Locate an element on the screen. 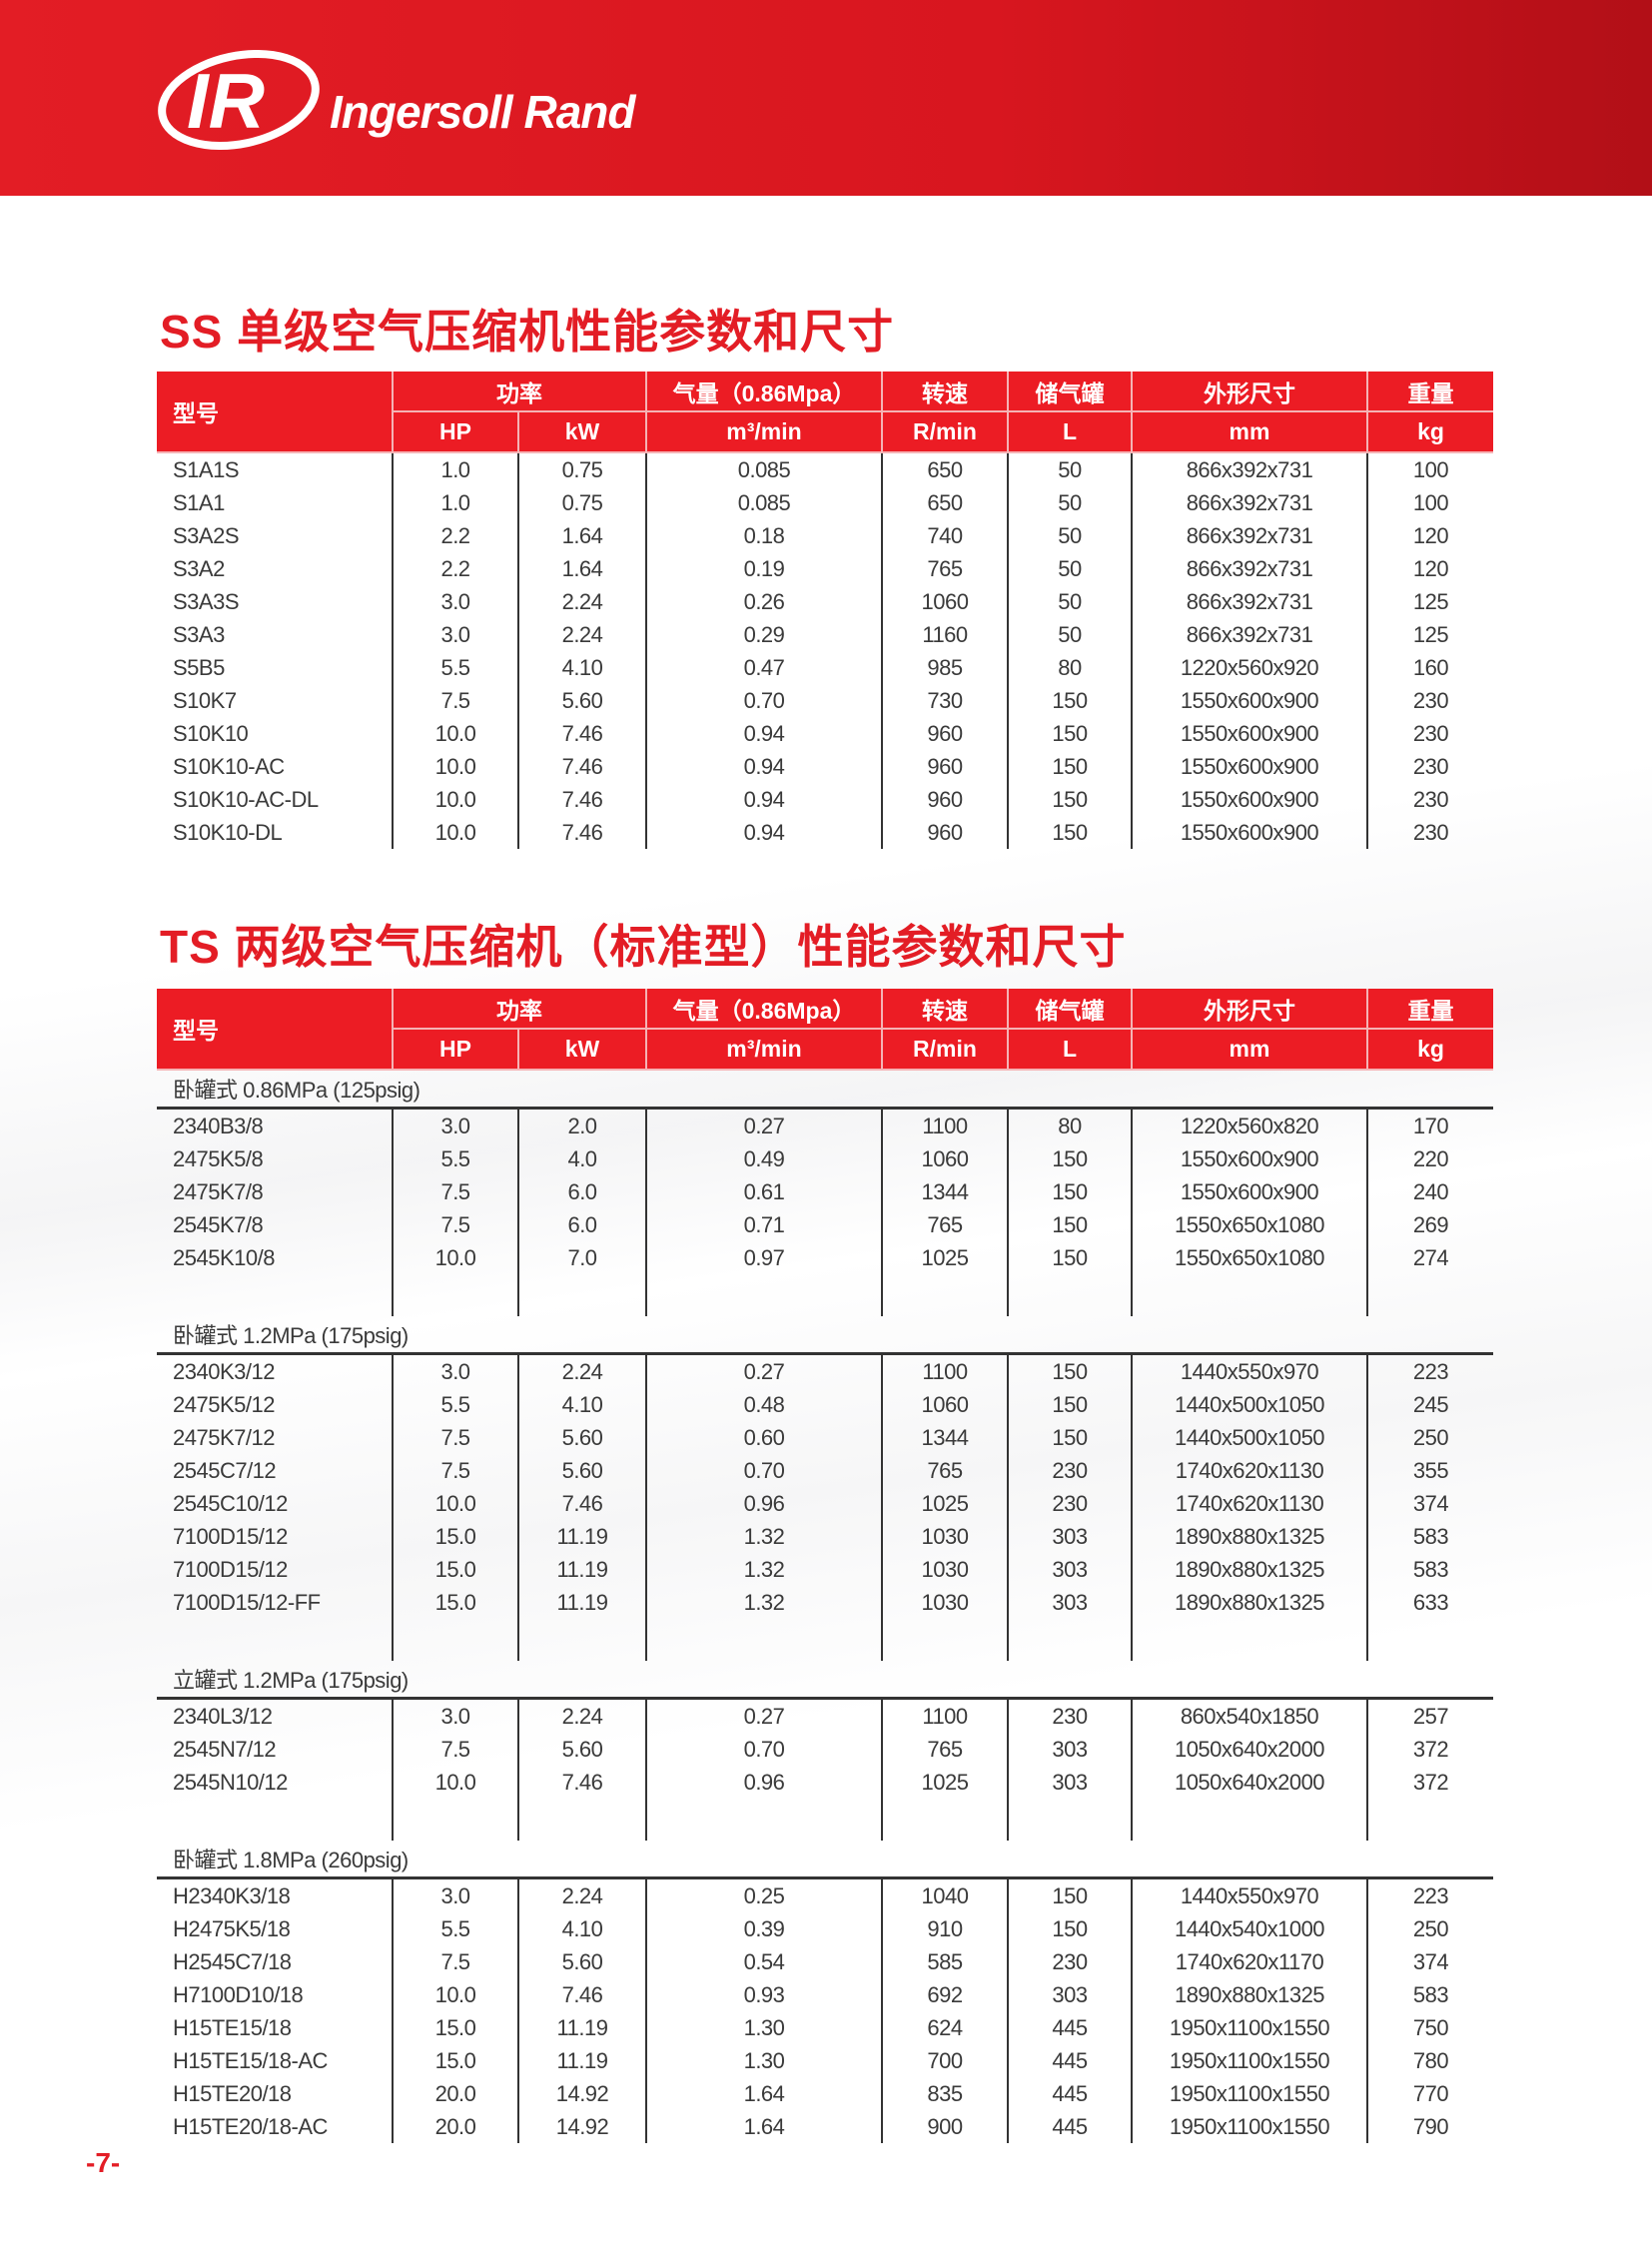  cell-speed: 650 is located at coordinates (944, 469).